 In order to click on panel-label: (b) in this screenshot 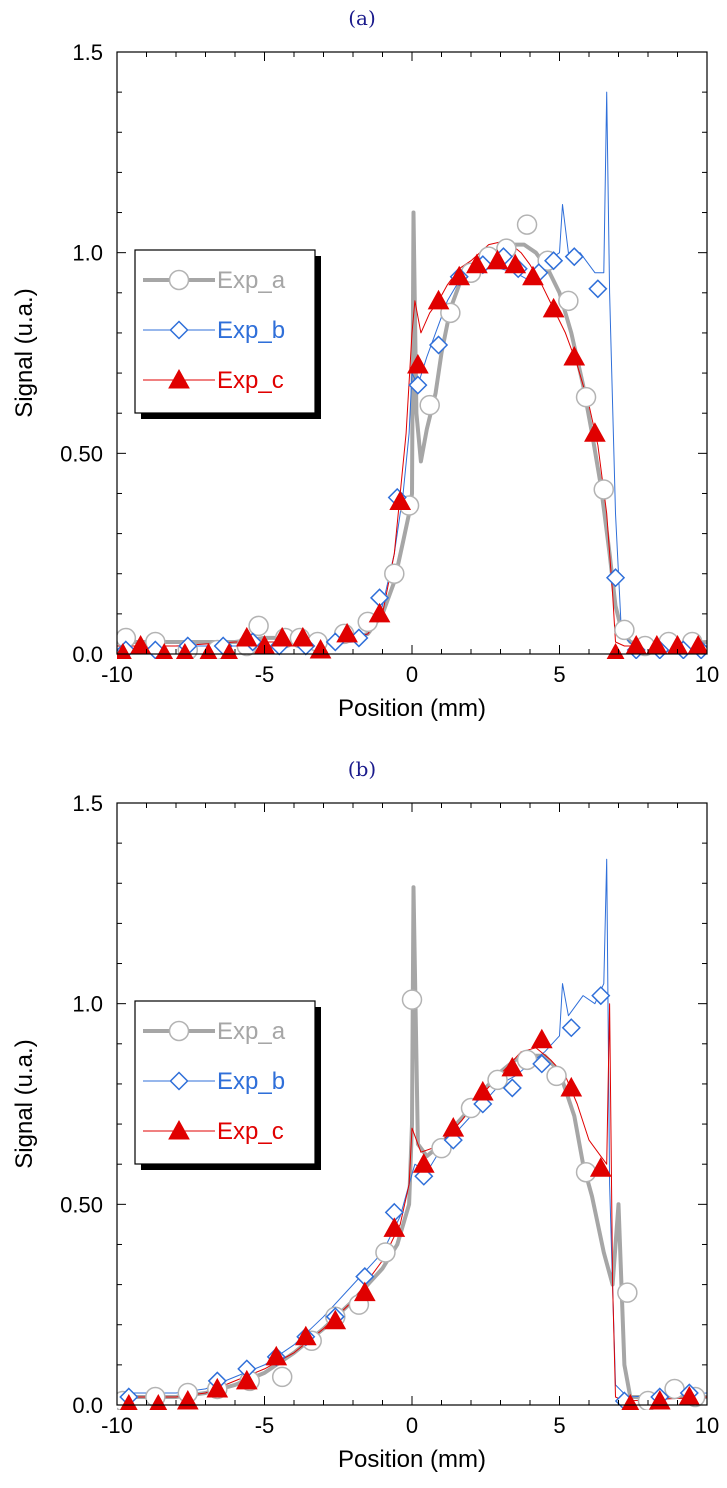, I will do `click(362, 769)`.